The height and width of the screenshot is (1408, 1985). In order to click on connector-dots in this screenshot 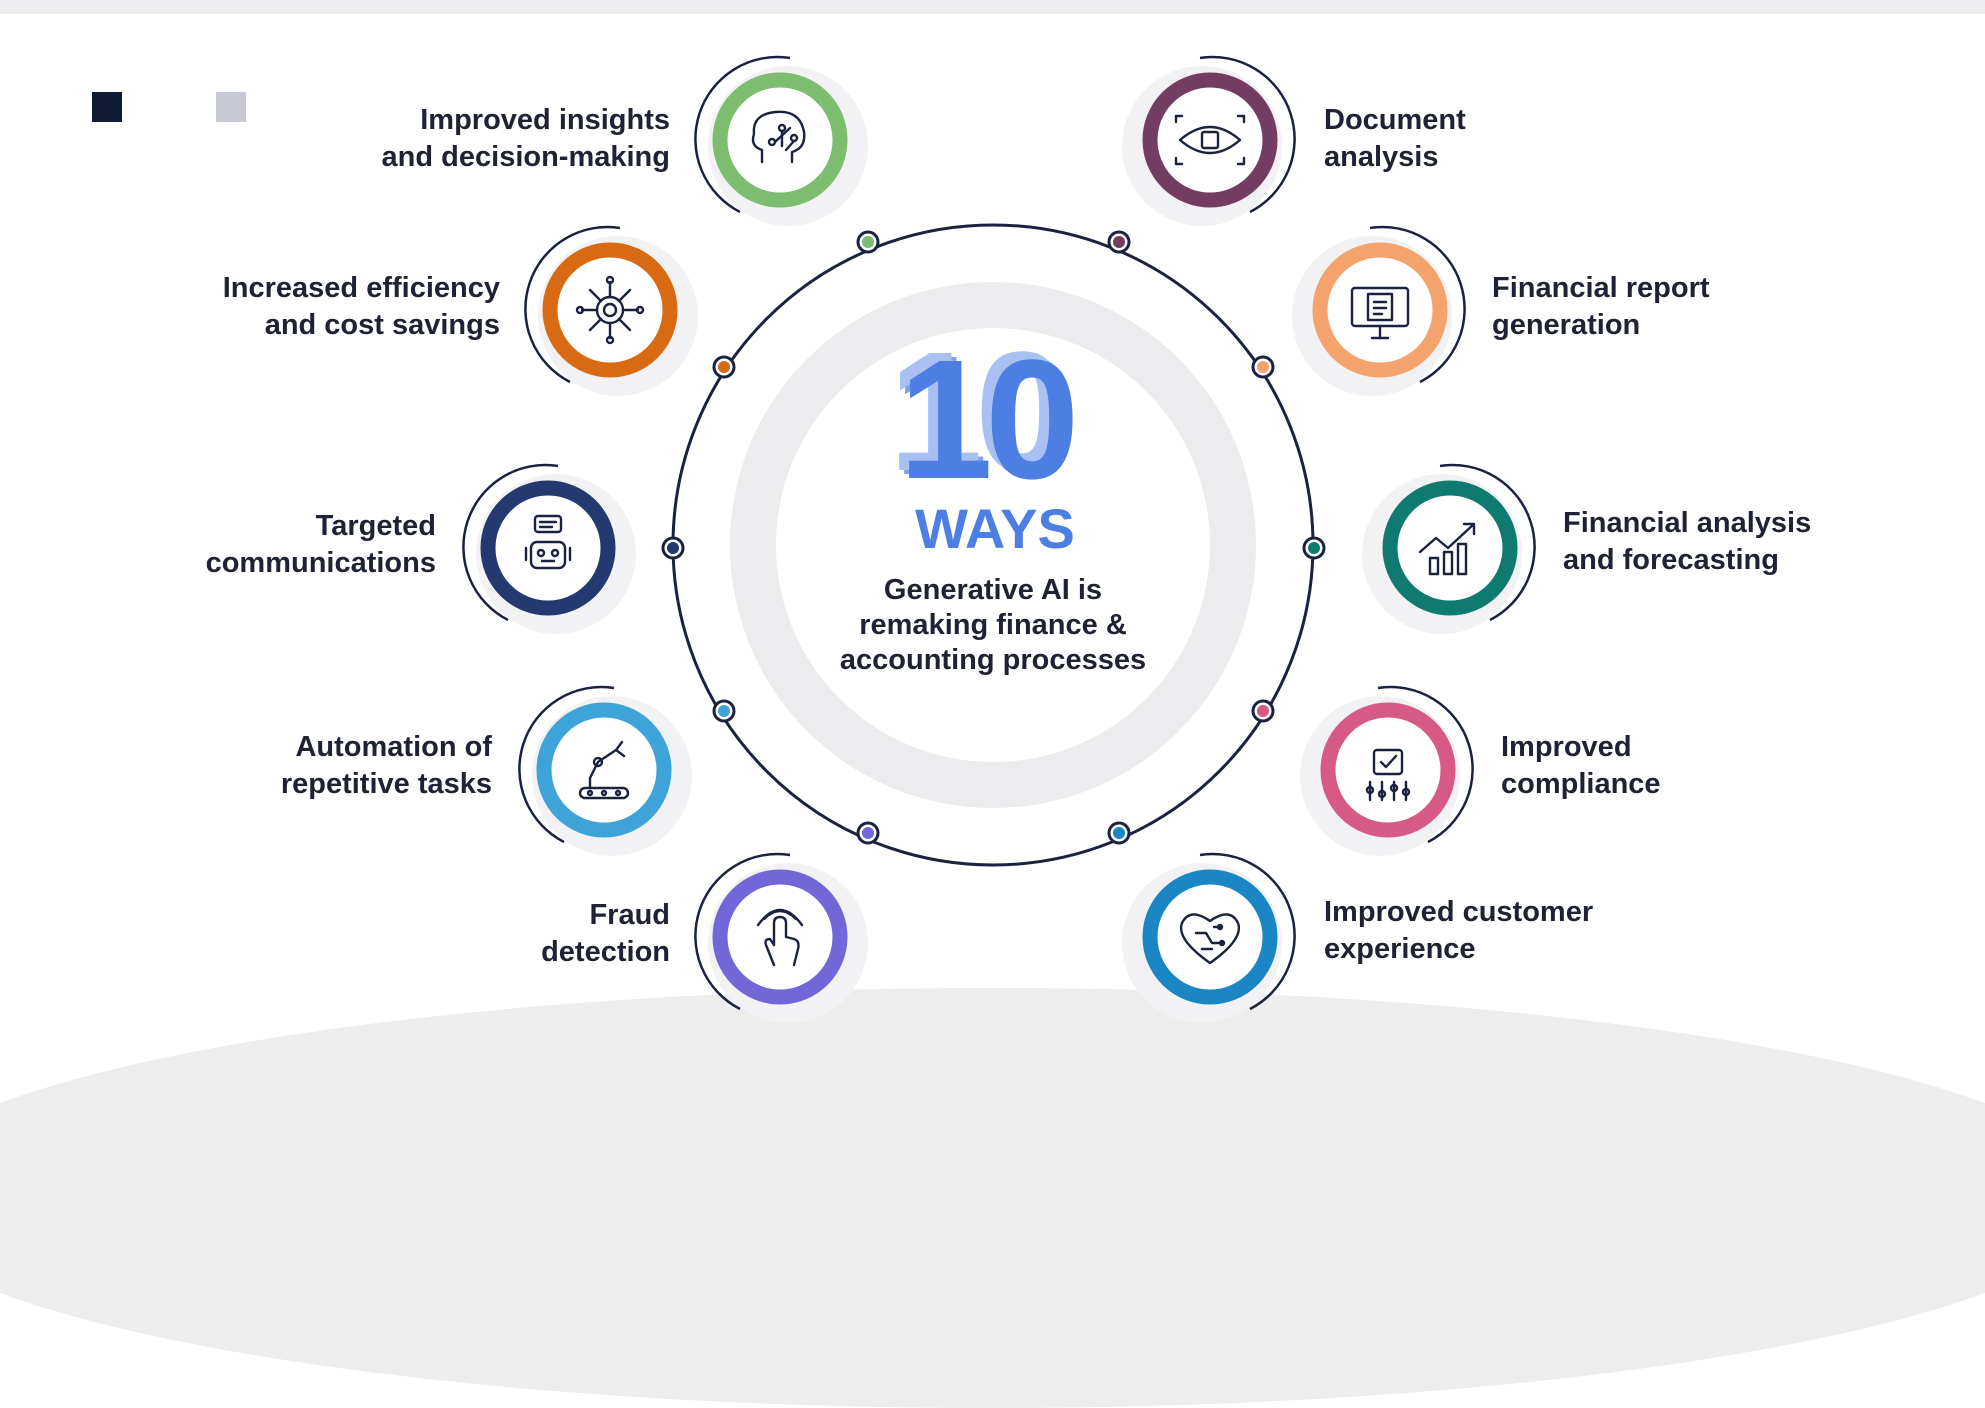, I will do `click(993, 537)`.